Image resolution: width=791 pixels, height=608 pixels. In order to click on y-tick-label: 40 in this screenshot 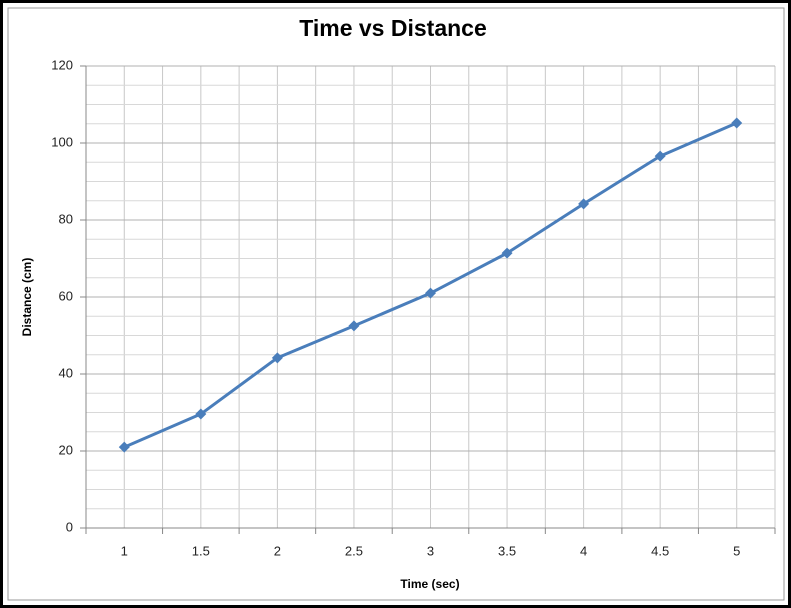, I will do `click(66, 372)`.